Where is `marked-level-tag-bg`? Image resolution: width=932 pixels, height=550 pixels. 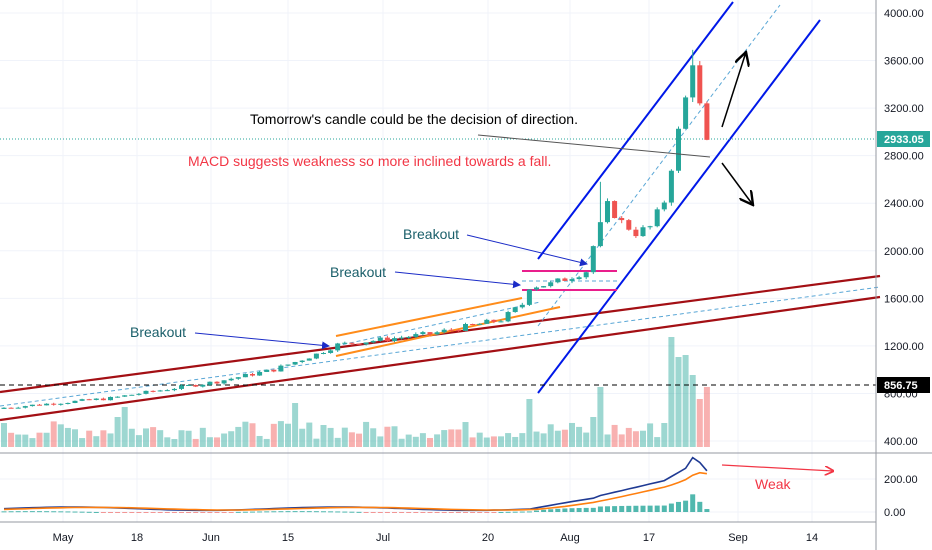 marked-level-tag-bg is located at coordinates (903, 385).